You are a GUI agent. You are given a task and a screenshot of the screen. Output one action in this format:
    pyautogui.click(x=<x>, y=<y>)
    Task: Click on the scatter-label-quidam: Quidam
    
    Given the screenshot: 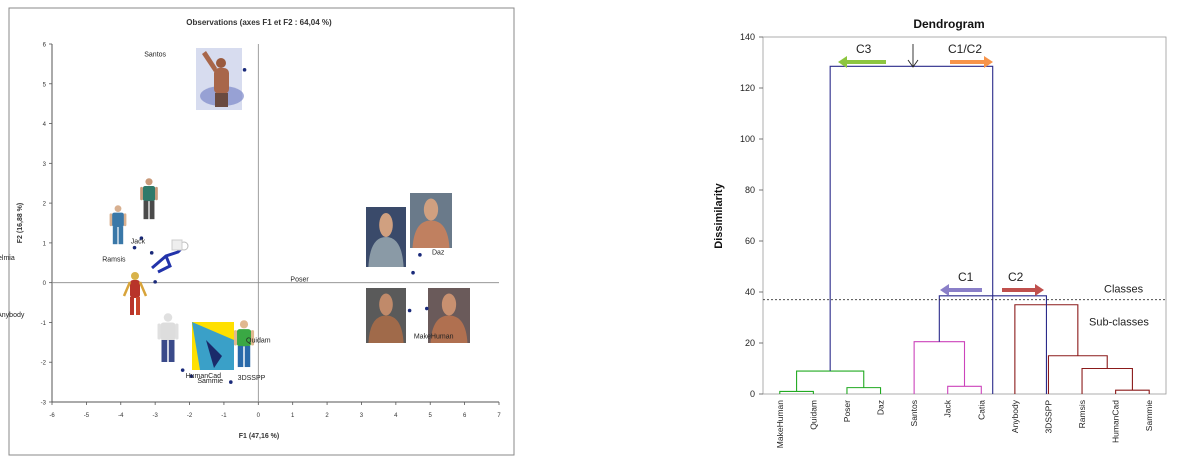 What is the action you would take?
    pyautogui.click(x=258, y=341)
    